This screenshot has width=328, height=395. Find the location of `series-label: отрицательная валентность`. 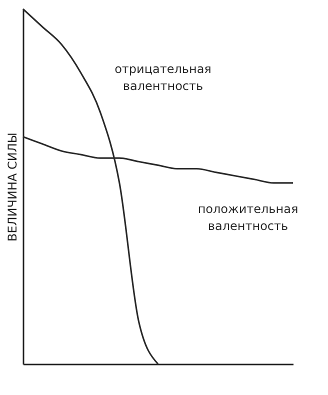

series-label: отрицательная валентность is located at coordinates (163, 77).